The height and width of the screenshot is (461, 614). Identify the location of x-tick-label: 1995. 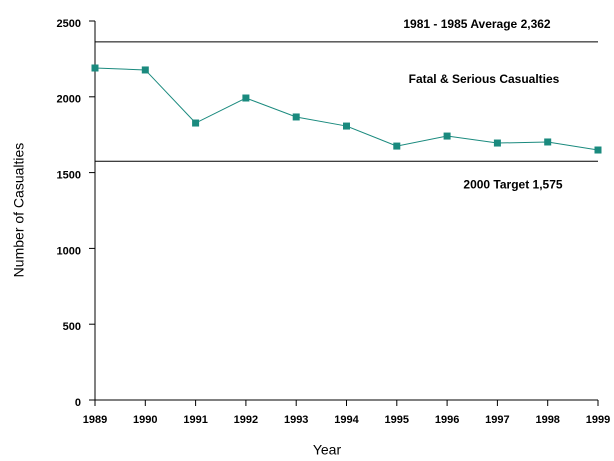
(397, 420).